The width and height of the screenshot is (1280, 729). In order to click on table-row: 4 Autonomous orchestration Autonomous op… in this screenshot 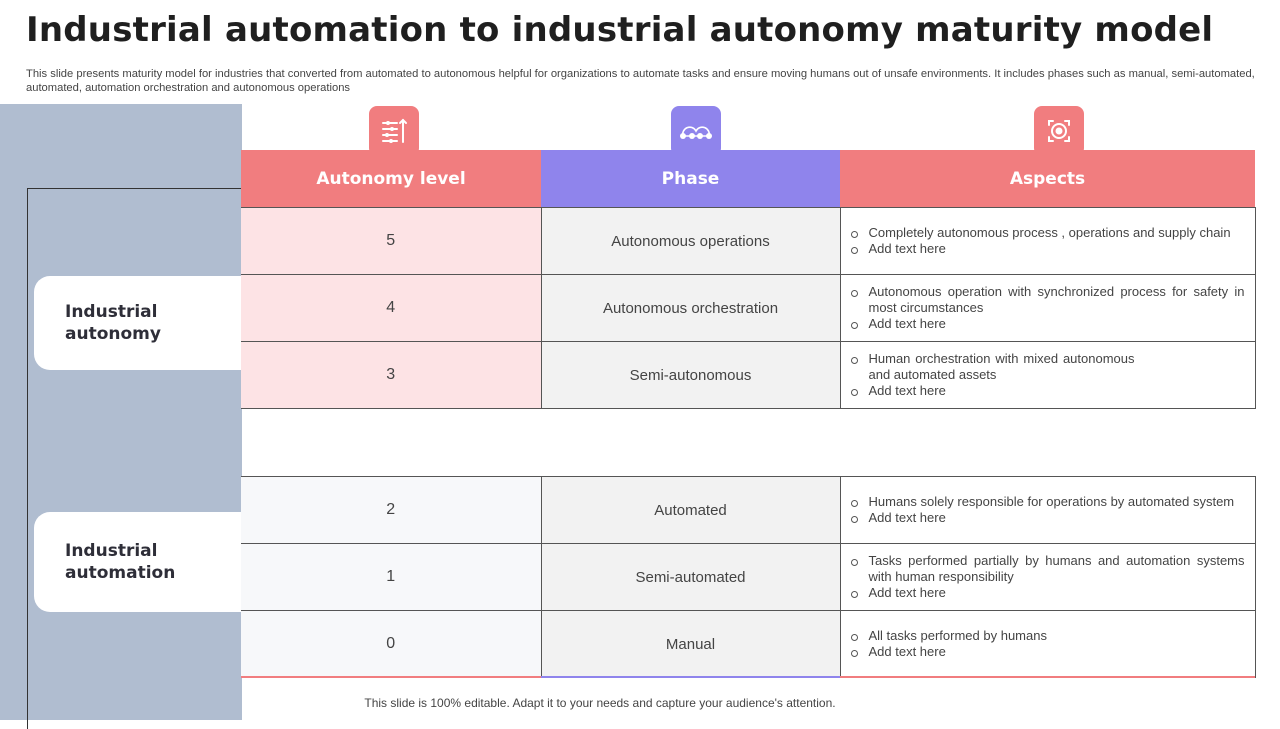, I will do `click(748, 308)`.